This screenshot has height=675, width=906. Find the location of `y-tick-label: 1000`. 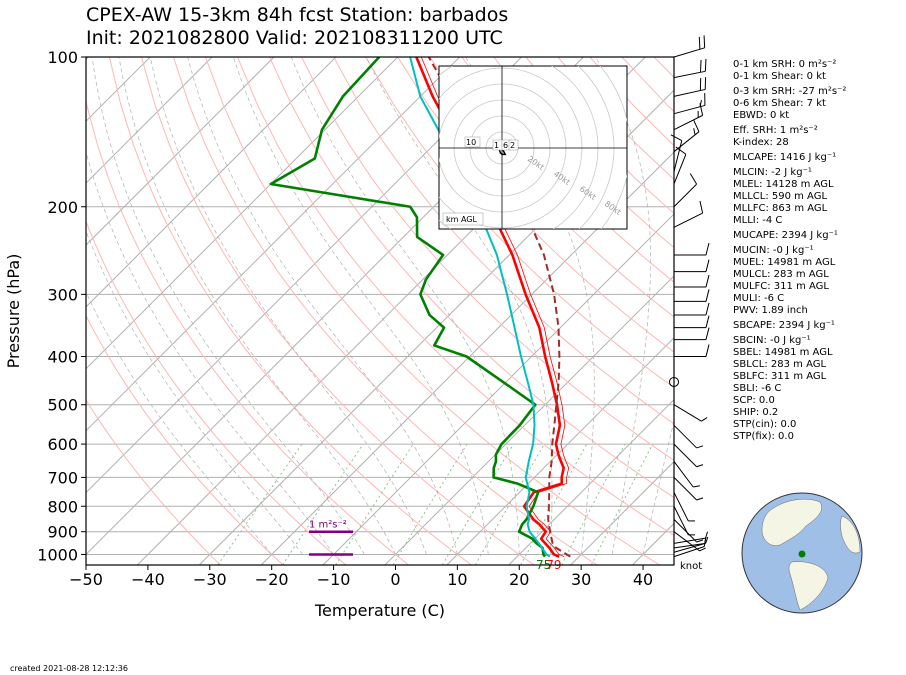

y-tick-label: 1000 is located at coordinates (57, 554).